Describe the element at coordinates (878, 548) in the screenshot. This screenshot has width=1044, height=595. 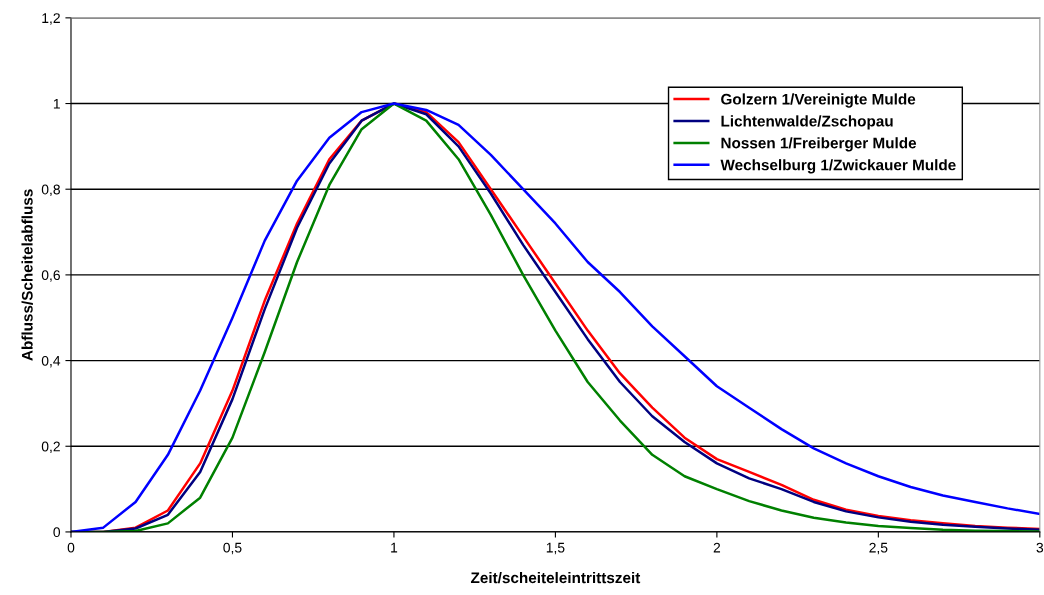
I see `x-tick-label: 2,5` at that location.